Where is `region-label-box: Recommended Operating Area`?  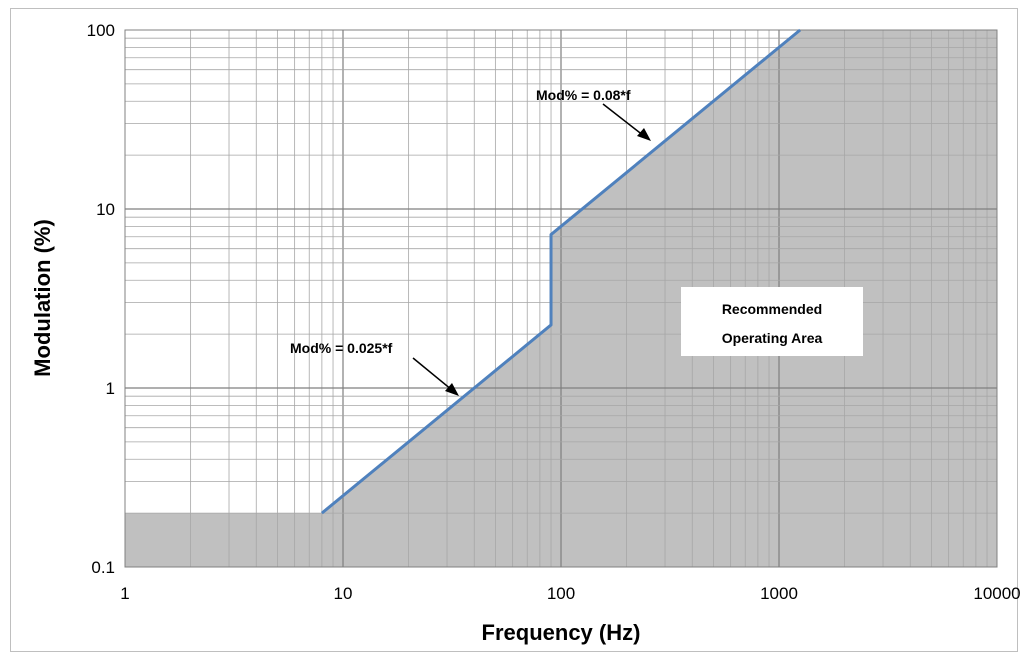
region-label-box: Recommended Operating Area is located at coordinates (772, 321).